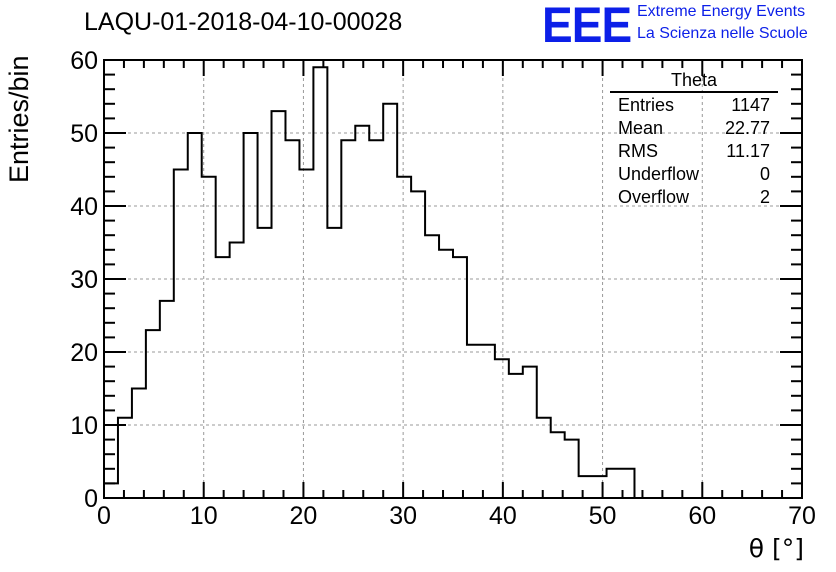 The height and width of the screenshot is (572, 836). What do you see at coordinates (84, 426) in the screenshot?
I see `y-tick-label: 10` at bounding box center [84, 426].